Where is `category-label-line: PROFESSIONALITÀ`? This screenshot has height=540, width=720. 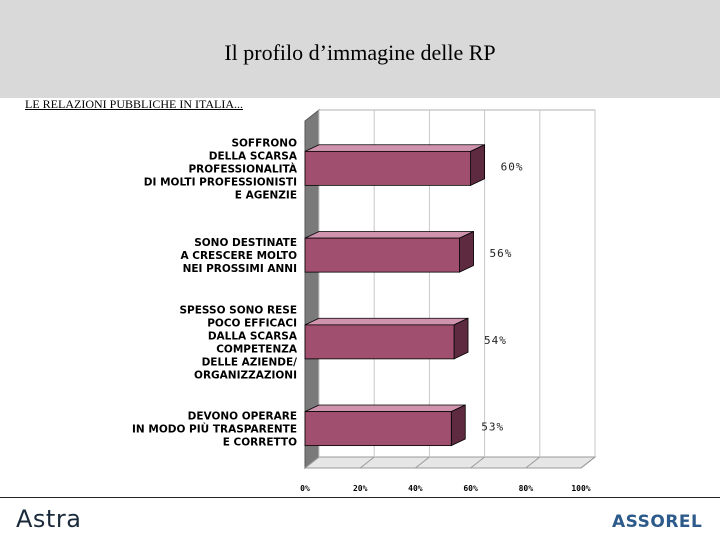
category-label-line: PROFESSIONALITÀ is located at coordinates (242, 168).